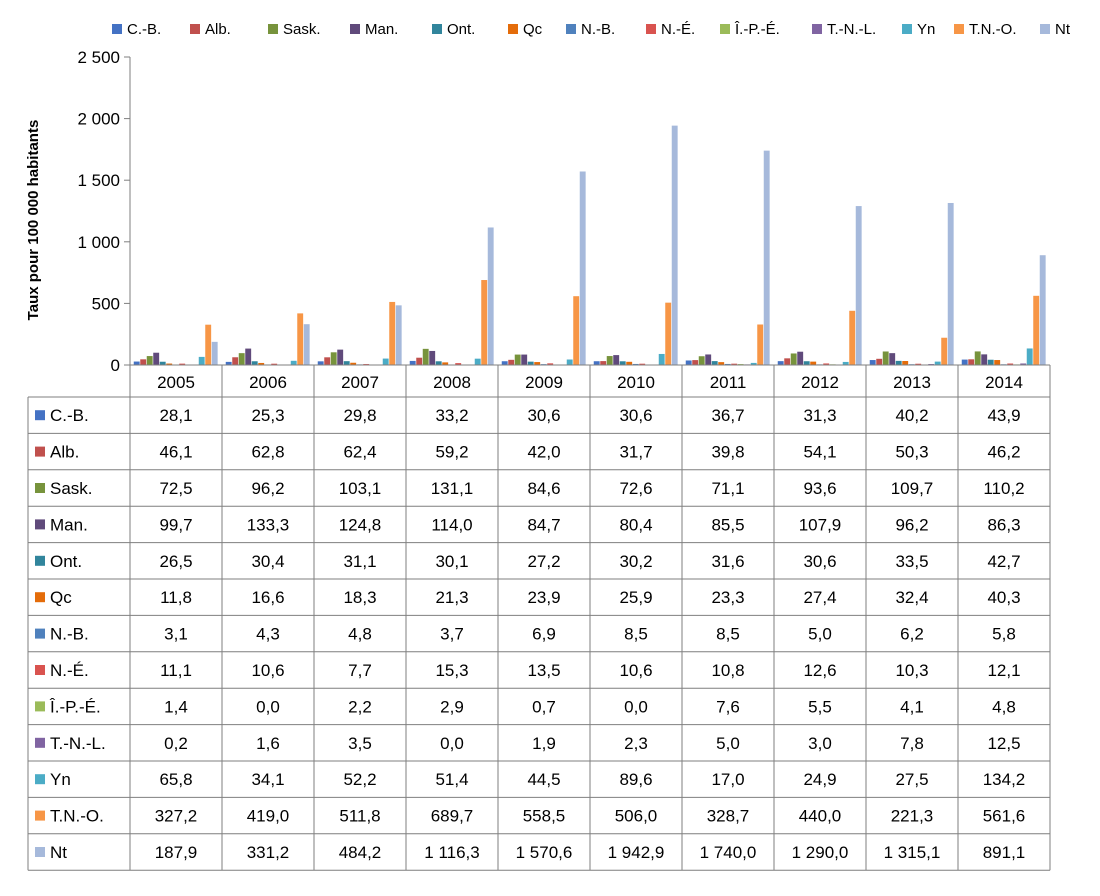  What do you see at coordinates (98, 57) in the screenshot?
I see `y-tick-label: 2 500` at bounding box center [98, 57].